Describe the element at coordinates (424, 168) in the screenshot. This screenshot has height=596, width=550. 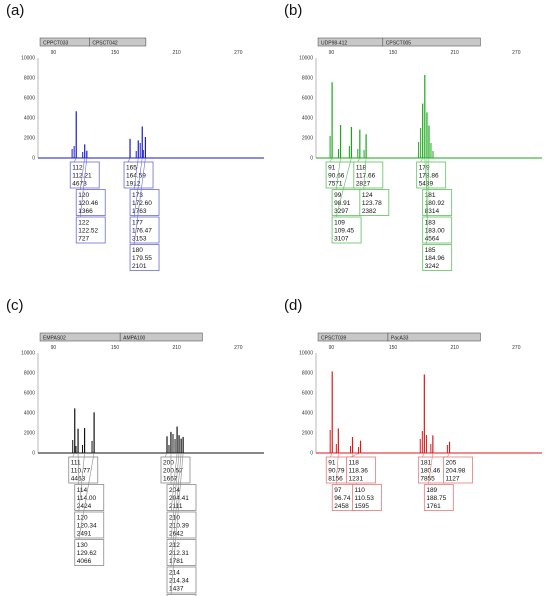
I see `peak-allele: 179` at that location.